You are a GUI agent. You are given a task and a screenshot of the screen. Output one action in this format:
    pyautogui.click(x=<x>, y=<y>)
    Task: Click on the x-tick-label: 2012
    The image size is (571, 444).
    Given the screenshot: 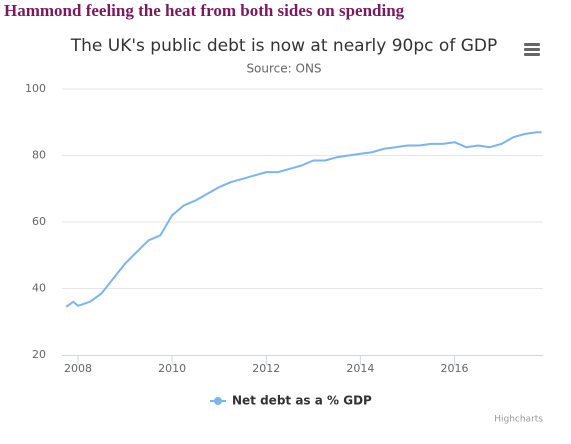 What is the action you would take?
    pyautogui.click(x=266, y=368)
    